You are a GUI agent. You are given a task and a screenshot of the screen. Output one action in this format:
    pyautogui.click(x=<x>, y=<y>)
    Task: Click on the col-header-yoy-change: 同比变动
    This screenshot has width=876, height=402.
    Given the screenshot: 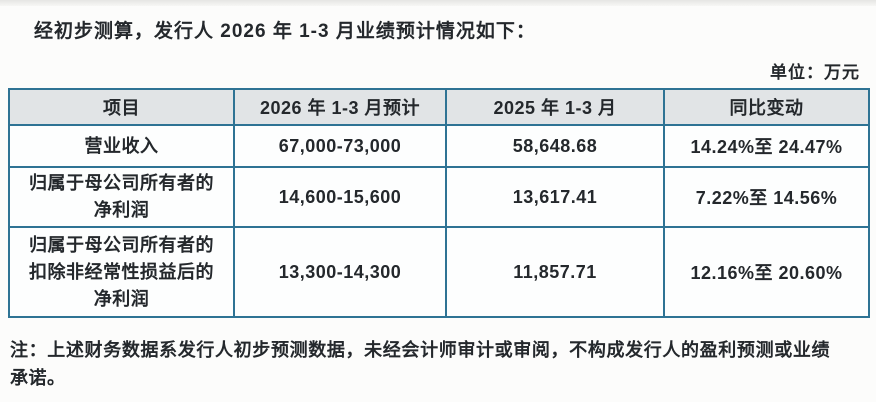 What is the action you would take?
    pyautogui.click(x=766, y=107)
    